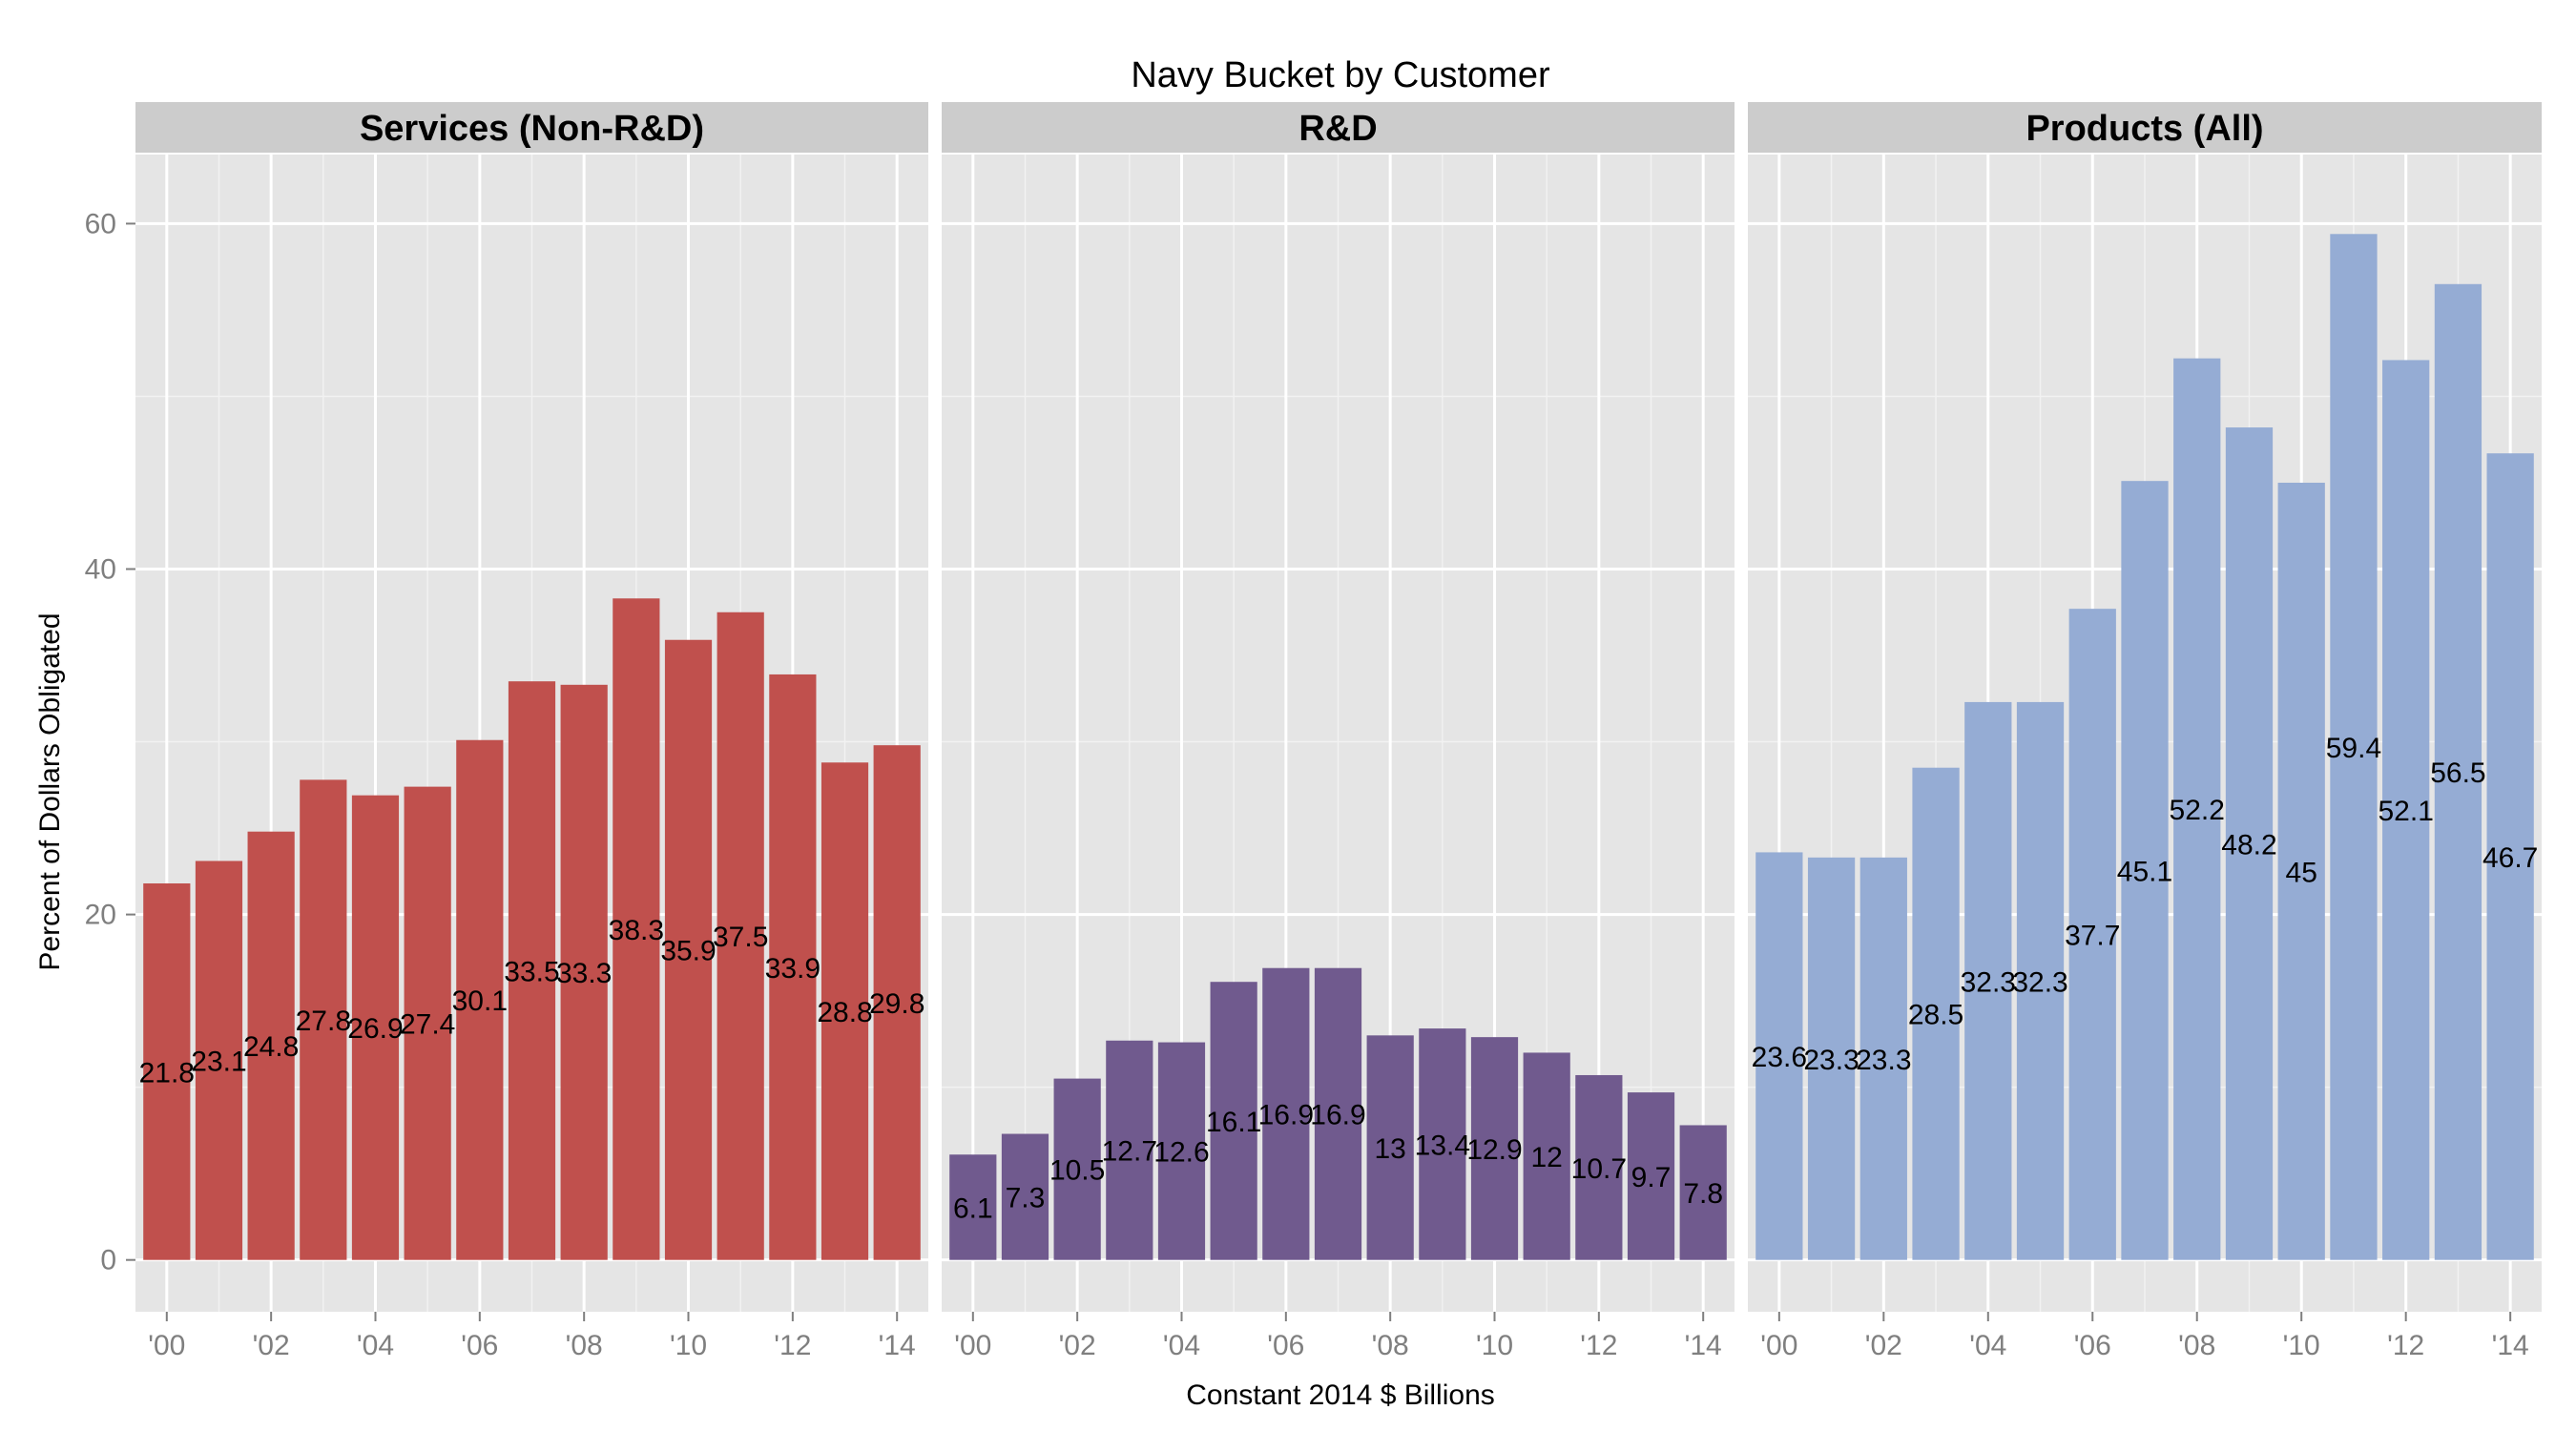 The width and height of the screenshot is (2576, 1431). Describe the element at coordinates (793, 969) in the screenshot. I see `data-label: 33.9` at that location.